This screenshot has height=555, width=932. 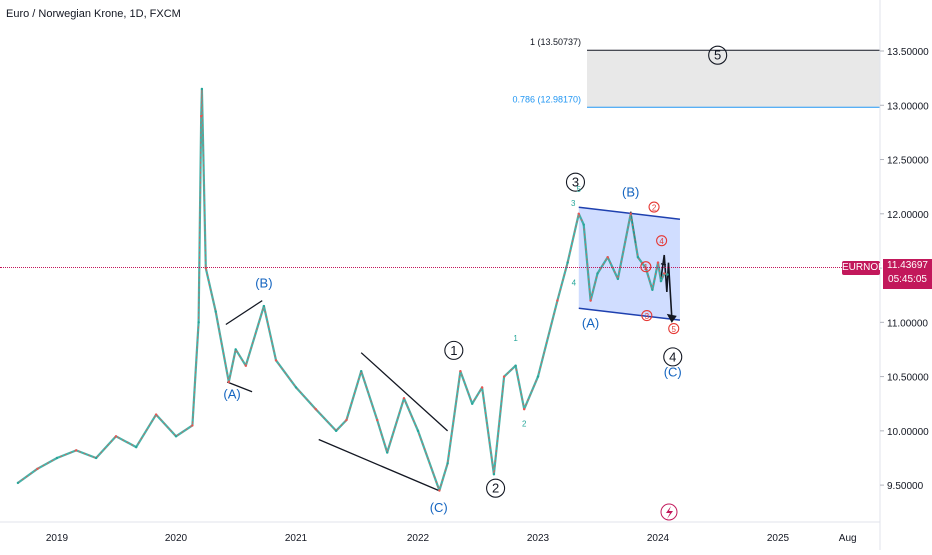 I want to click on channel-upper-line, so click(x=629, y=213).